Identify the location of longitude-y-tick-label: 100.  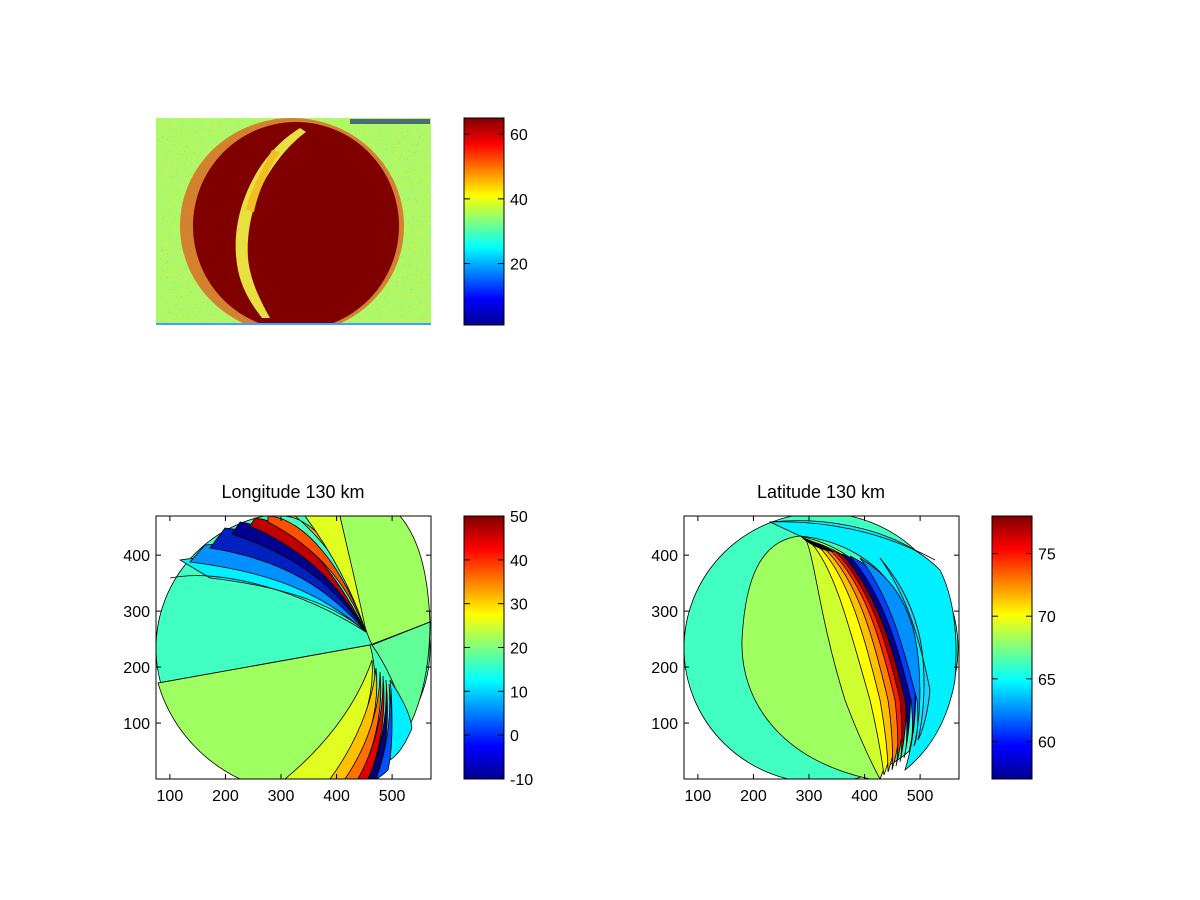
(136, 724).